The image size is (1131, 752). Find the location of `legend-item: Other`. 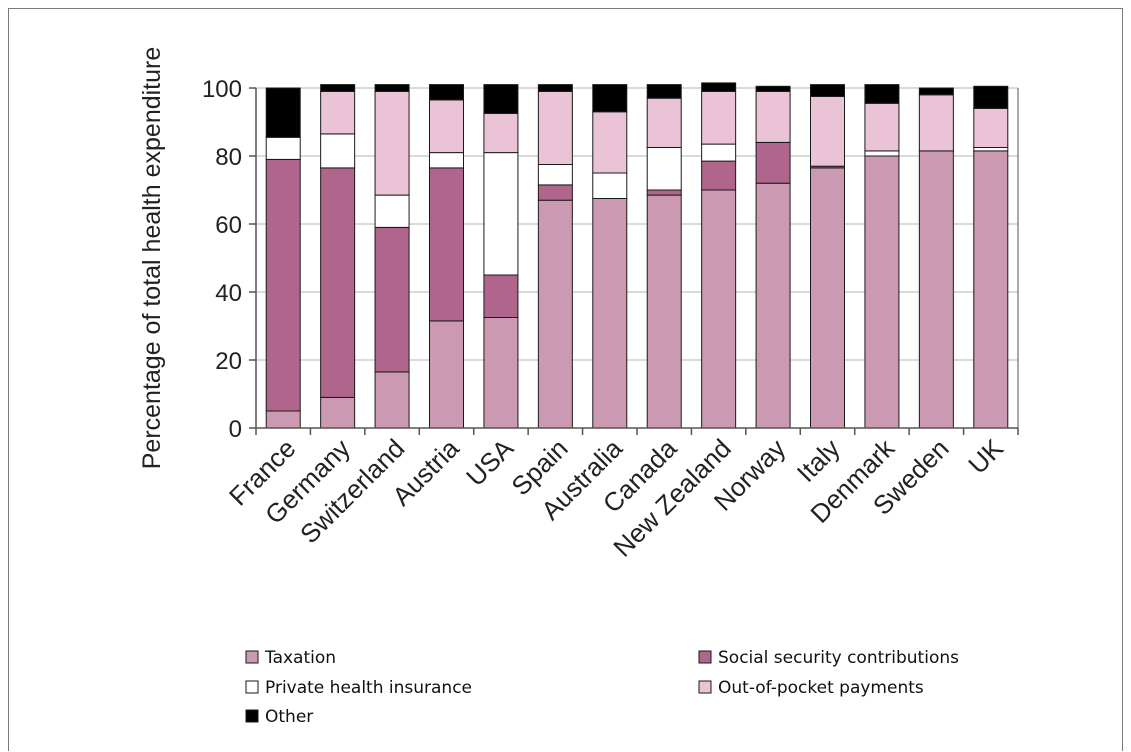

legend-item: Other is located at coordinates (279, 717).